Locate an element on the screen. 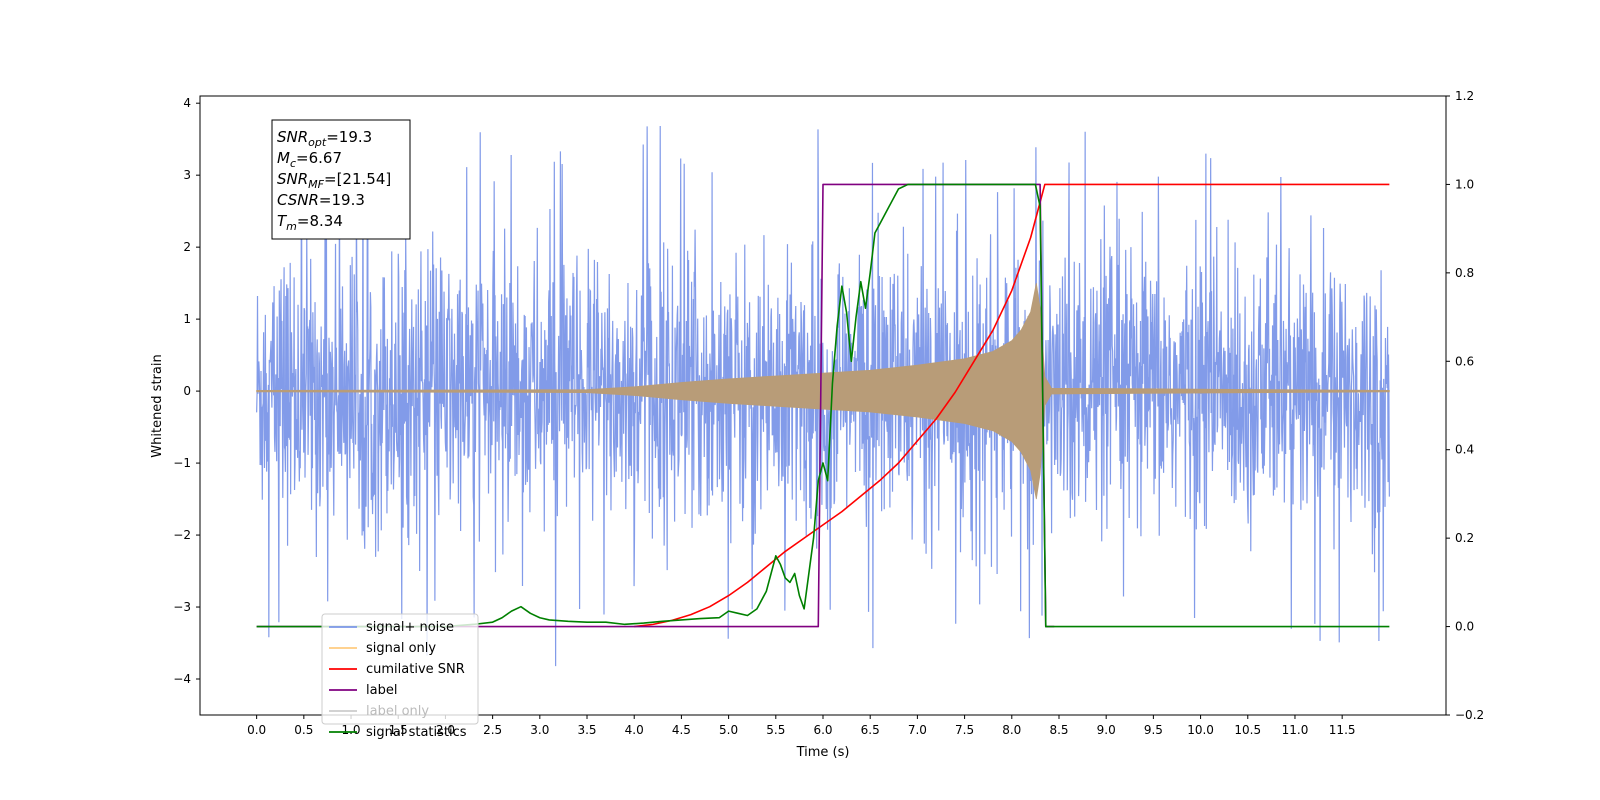 This screenshot has width=1600, height=800. x-tick-label: 8.5 is located at coordinates (1058, 730).